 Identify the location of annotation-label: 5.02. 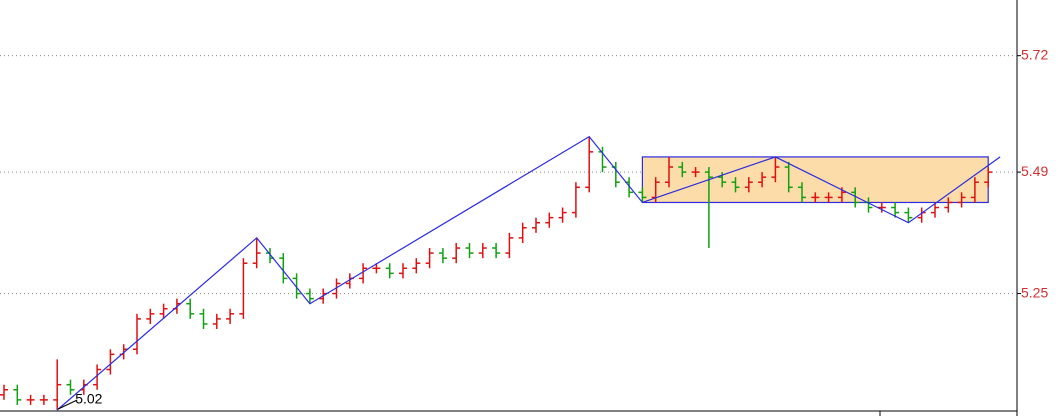
(88, 399).